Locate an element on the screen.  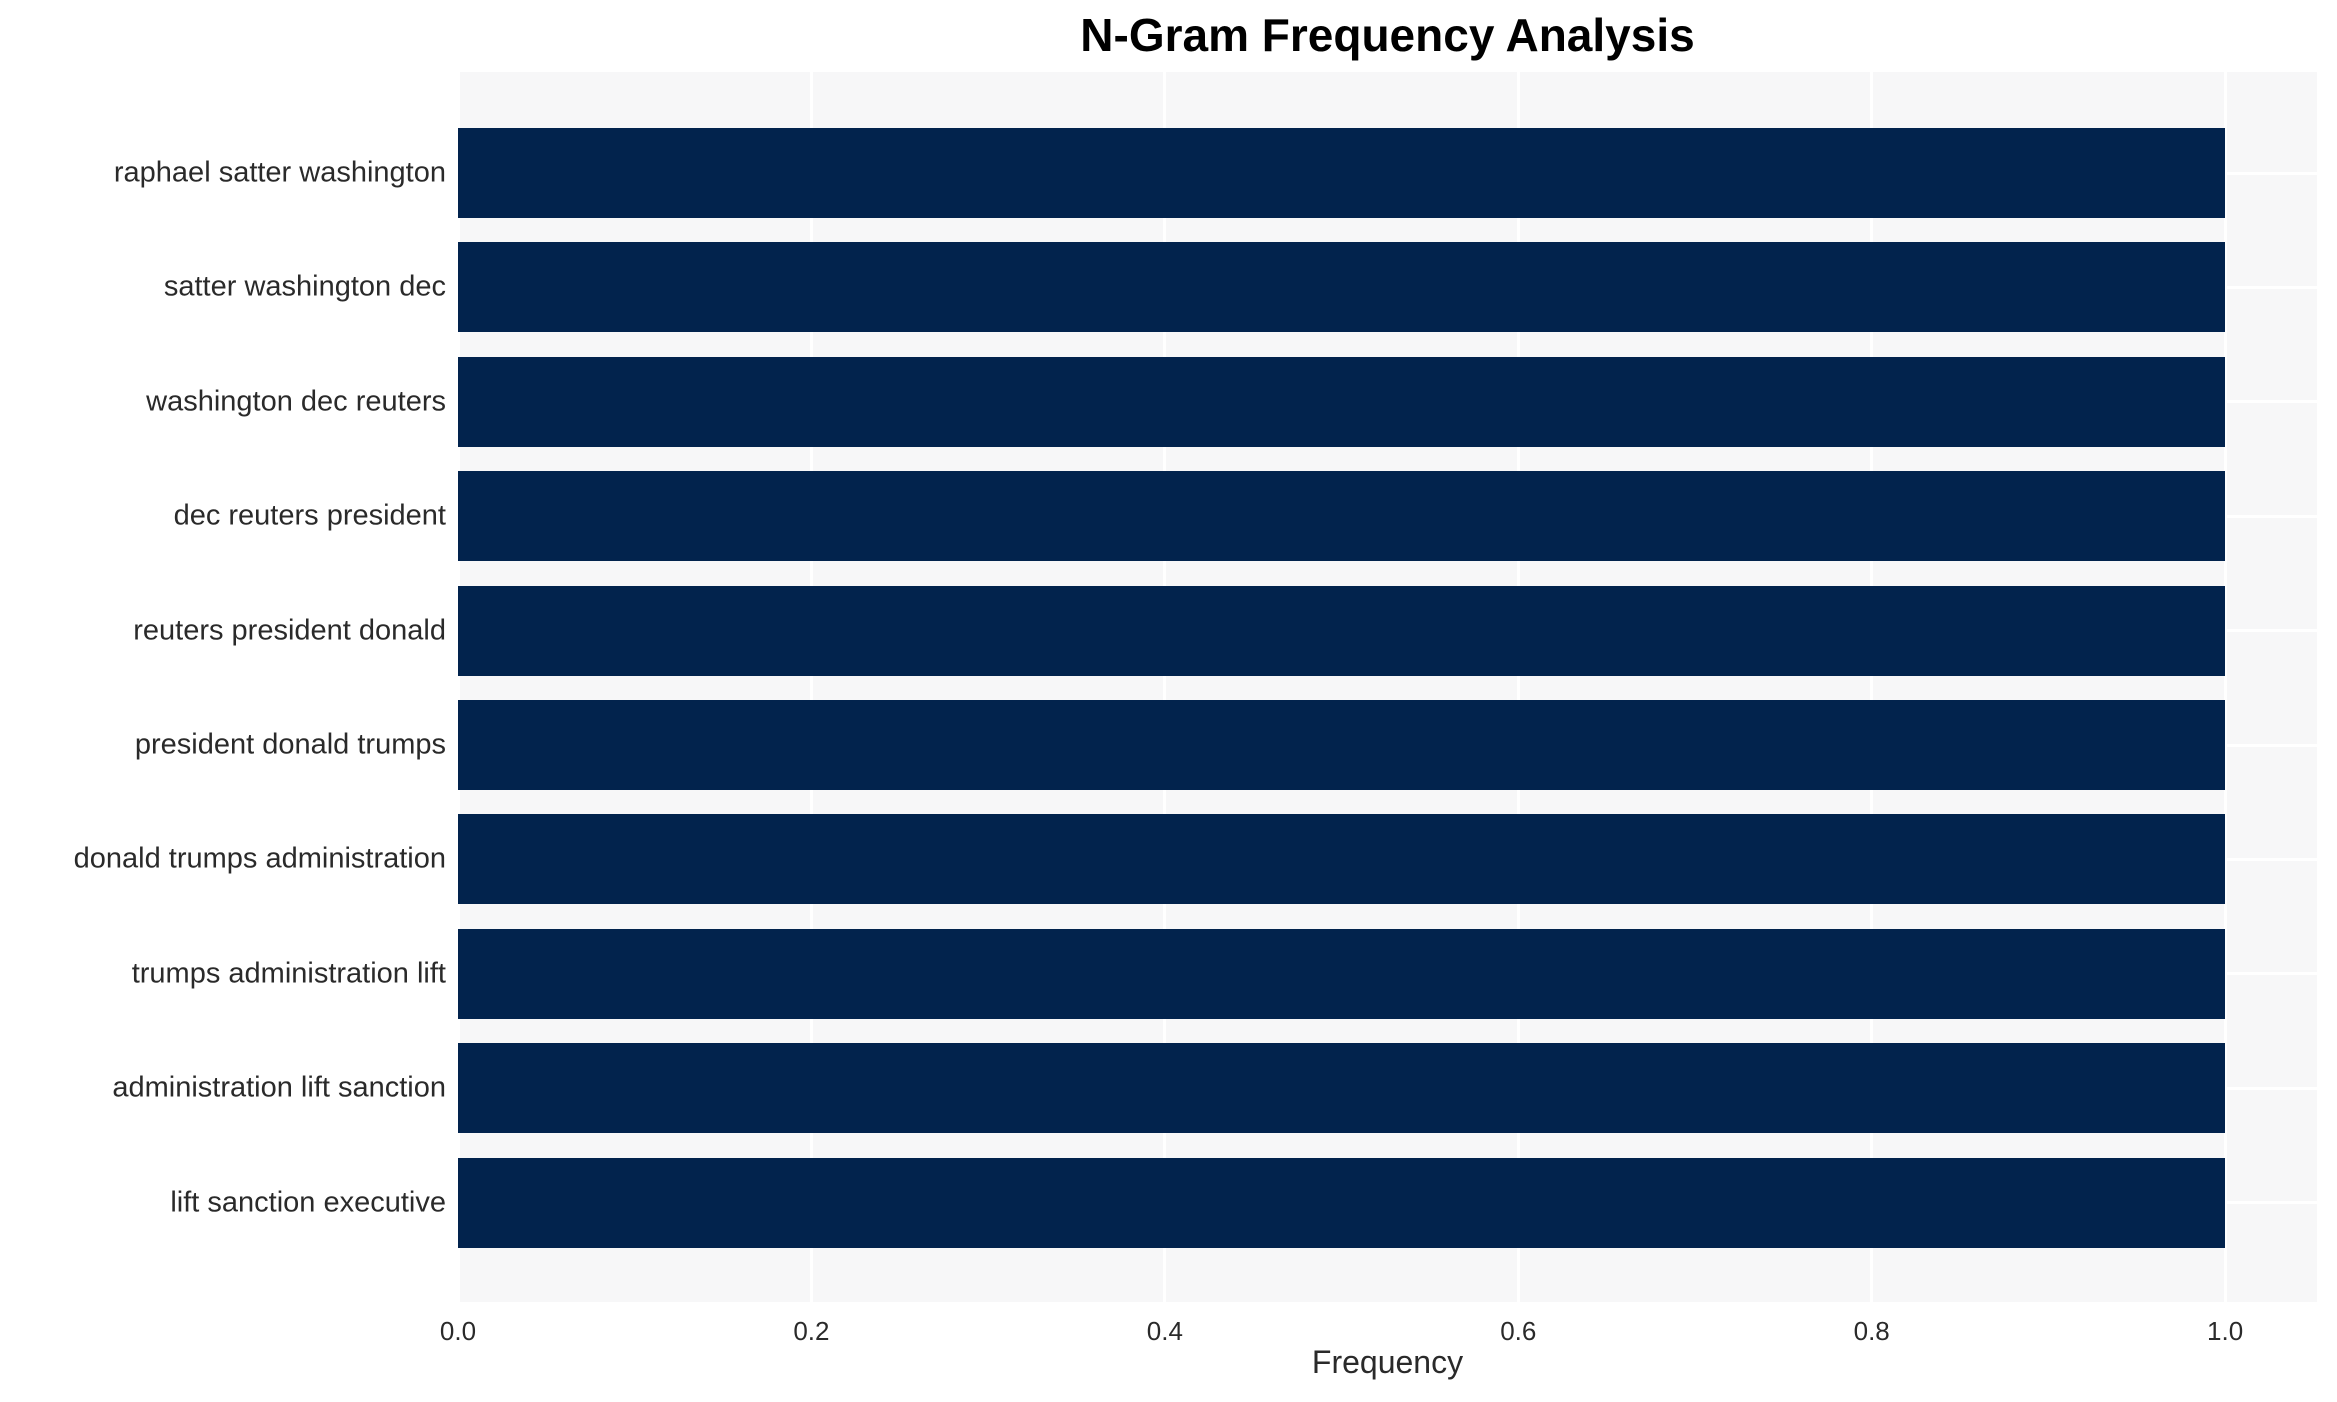
bar-satter-washington-dec is located at coordinates (1342, 287).